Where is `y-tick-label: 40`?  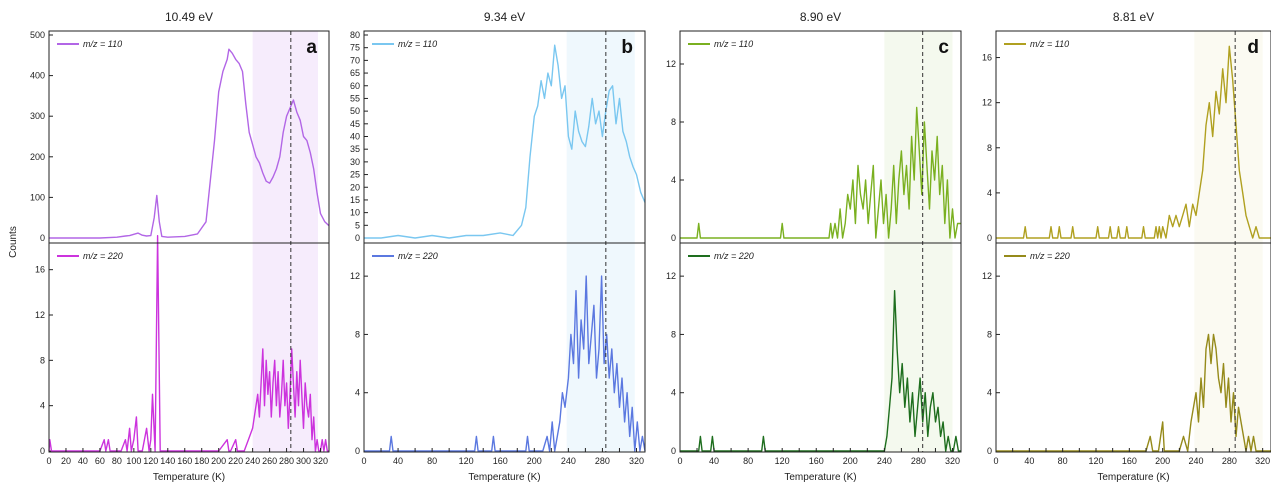 y-tick-label: 40 is located at coordinates (355, 137).